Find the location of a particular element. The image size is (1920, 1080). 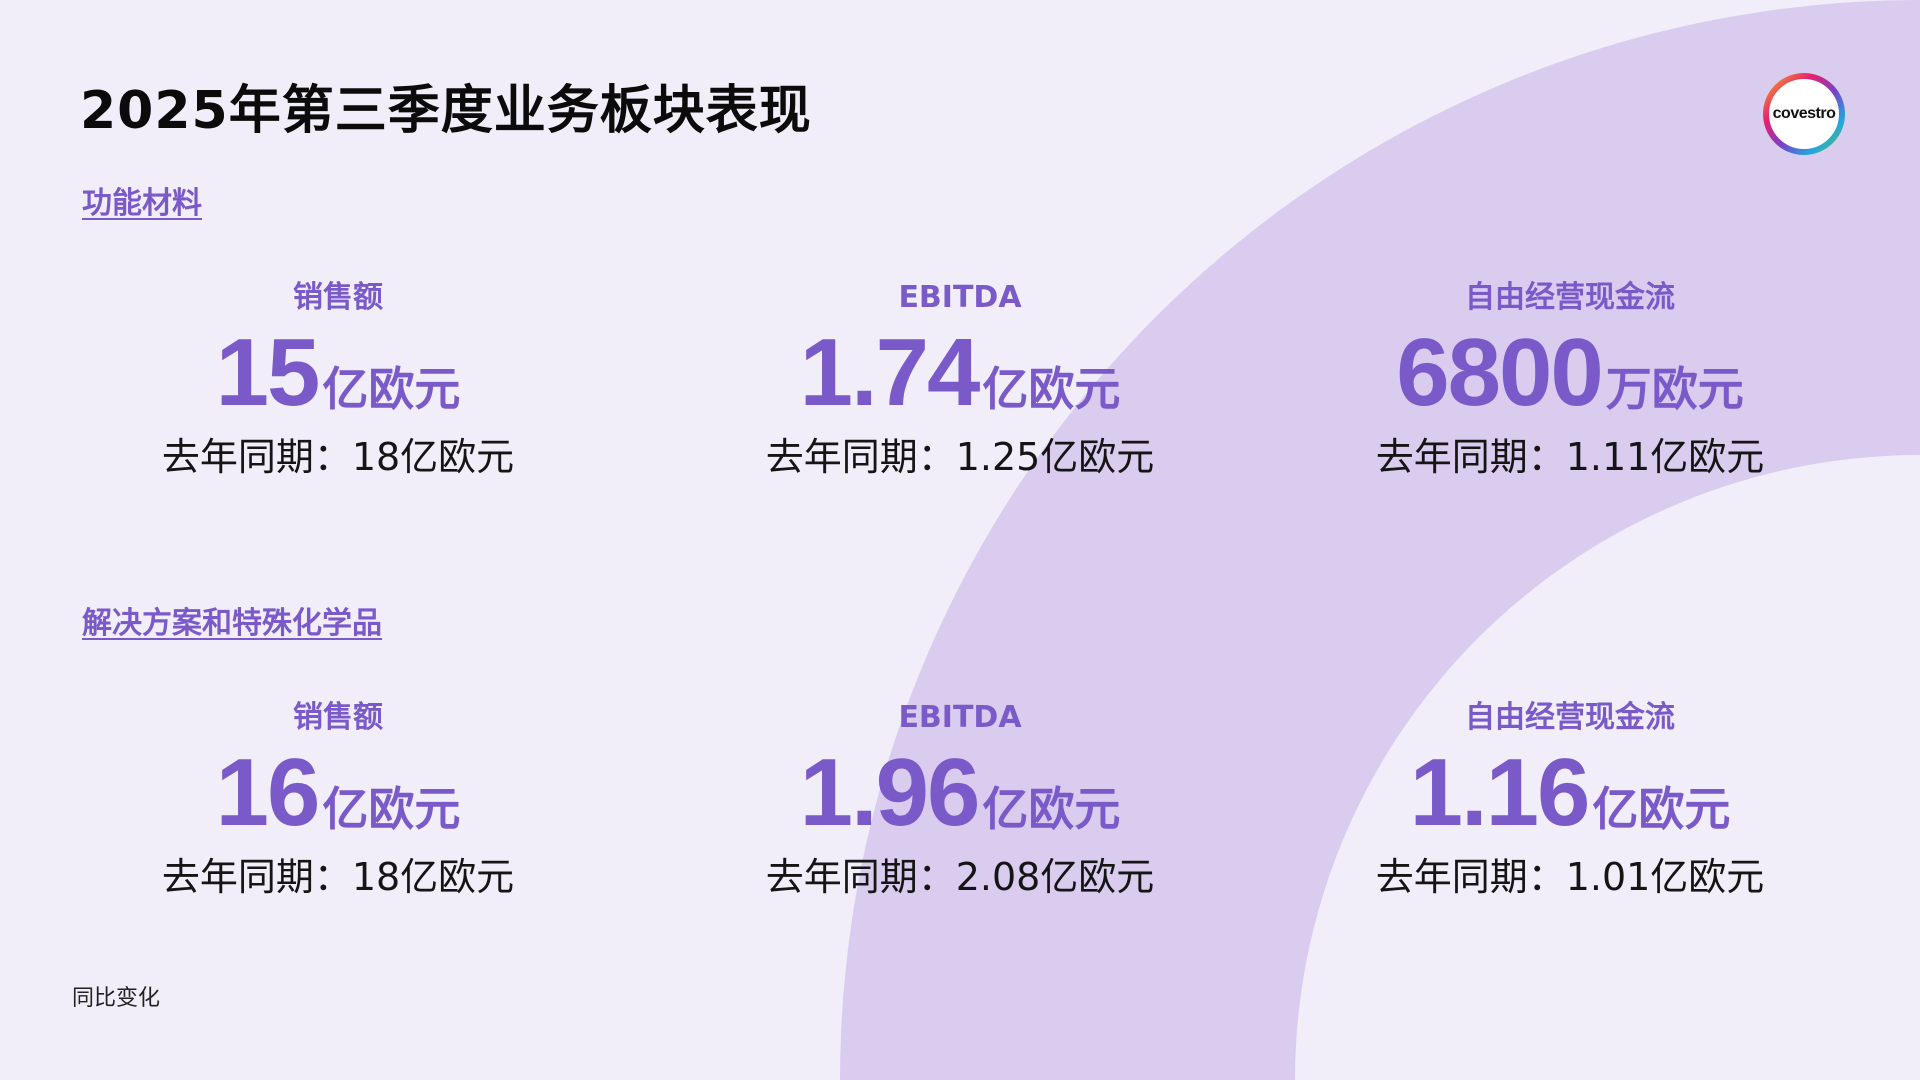

footnote: 同比变化 is located at coordinates (116, 998).